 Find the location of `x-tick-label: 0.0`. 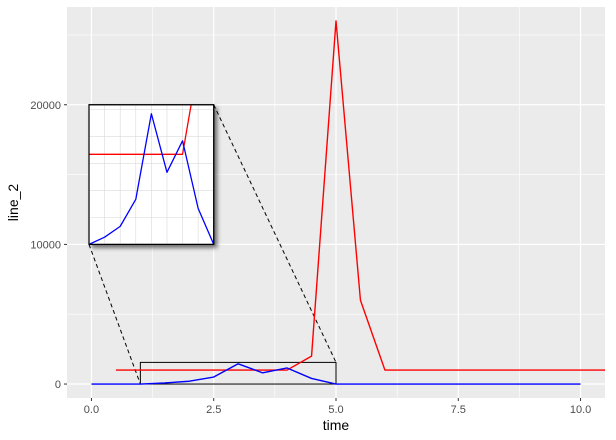

x-tick-label: 0.0 is located at coordinates (91, 410).